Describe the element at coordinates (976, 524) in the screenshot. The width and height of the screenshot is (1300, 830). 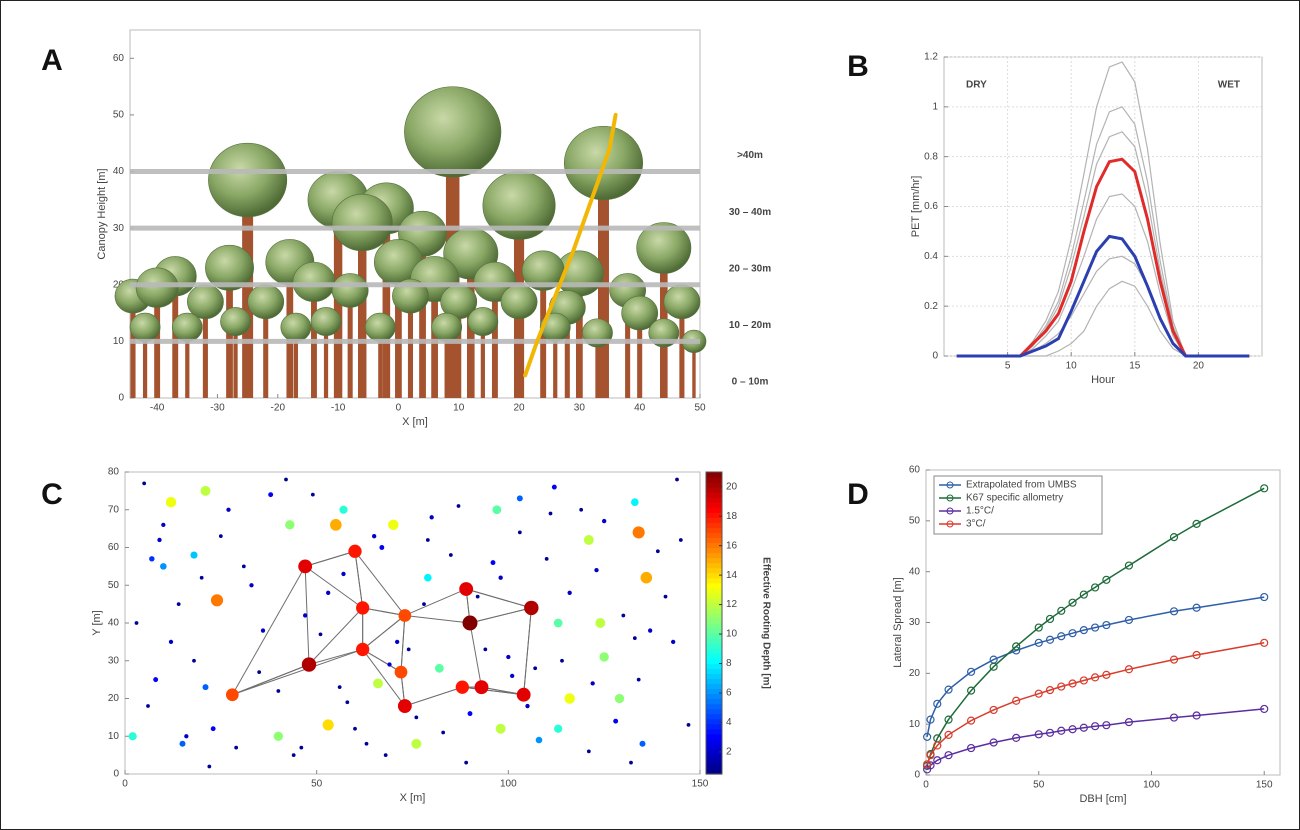
I see `legend-label: 3°C/` at that location.